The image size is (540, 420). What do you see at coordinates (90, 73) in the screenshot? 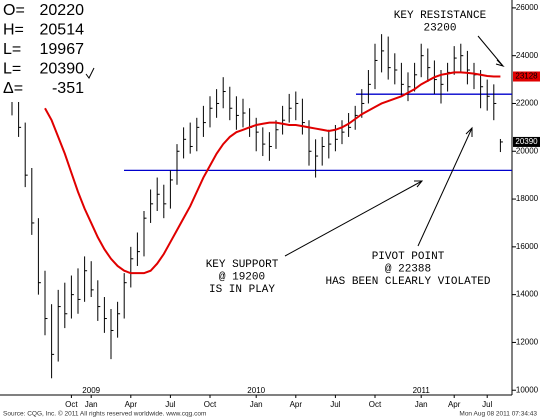
I see `check-icon` at bounding box center [90, 73].